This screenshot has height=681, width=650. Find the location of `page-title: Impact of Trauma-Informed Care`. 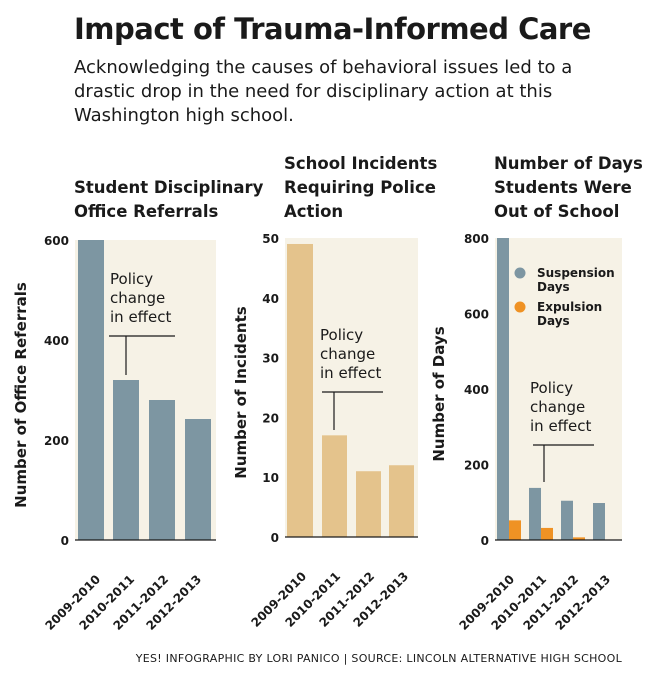

page-title: Impact of Trauma-Informed Care is located at coordinates (332, 29).